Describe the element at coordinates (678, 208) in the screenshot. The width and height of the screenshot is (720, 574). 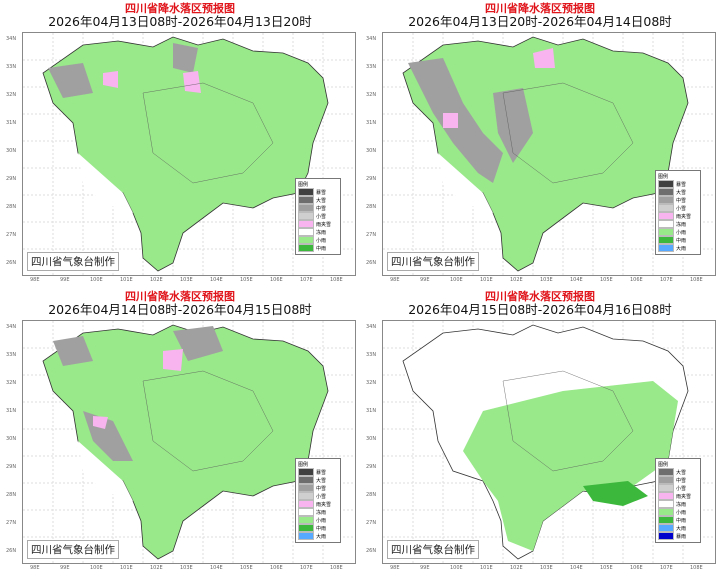
I see `legend-item: 小雪` at that location.